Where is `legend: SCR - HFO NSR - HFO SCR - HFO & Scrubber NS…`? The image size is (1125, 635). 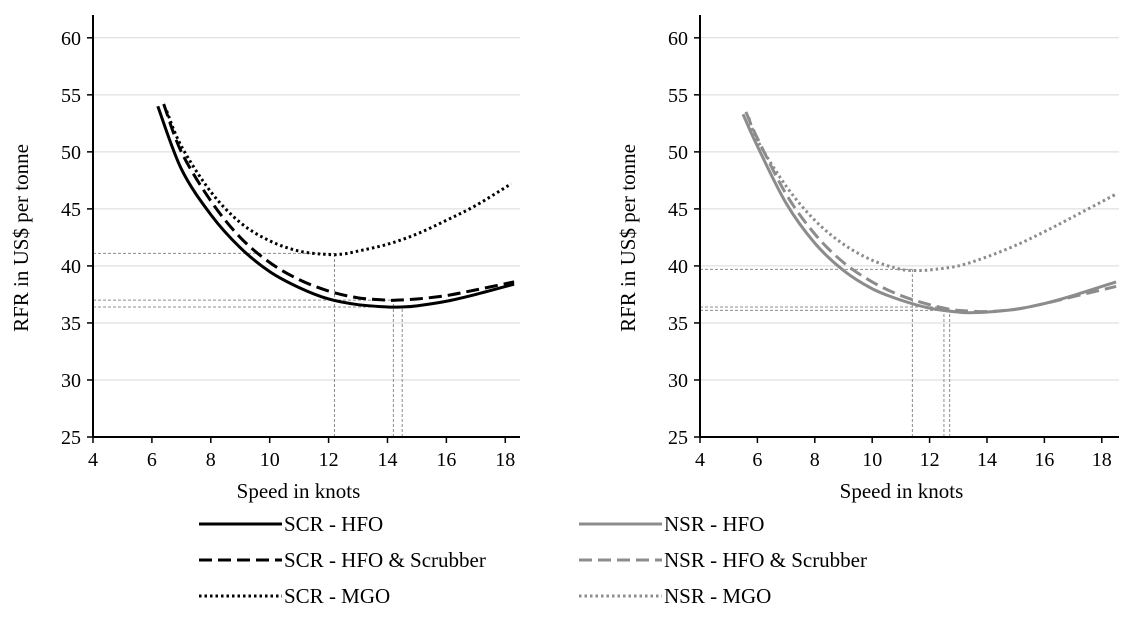
legend: SCR - HFO NSR - HFO SCR - HFO & Scrubber NS… is located at coordinates (533, 560).